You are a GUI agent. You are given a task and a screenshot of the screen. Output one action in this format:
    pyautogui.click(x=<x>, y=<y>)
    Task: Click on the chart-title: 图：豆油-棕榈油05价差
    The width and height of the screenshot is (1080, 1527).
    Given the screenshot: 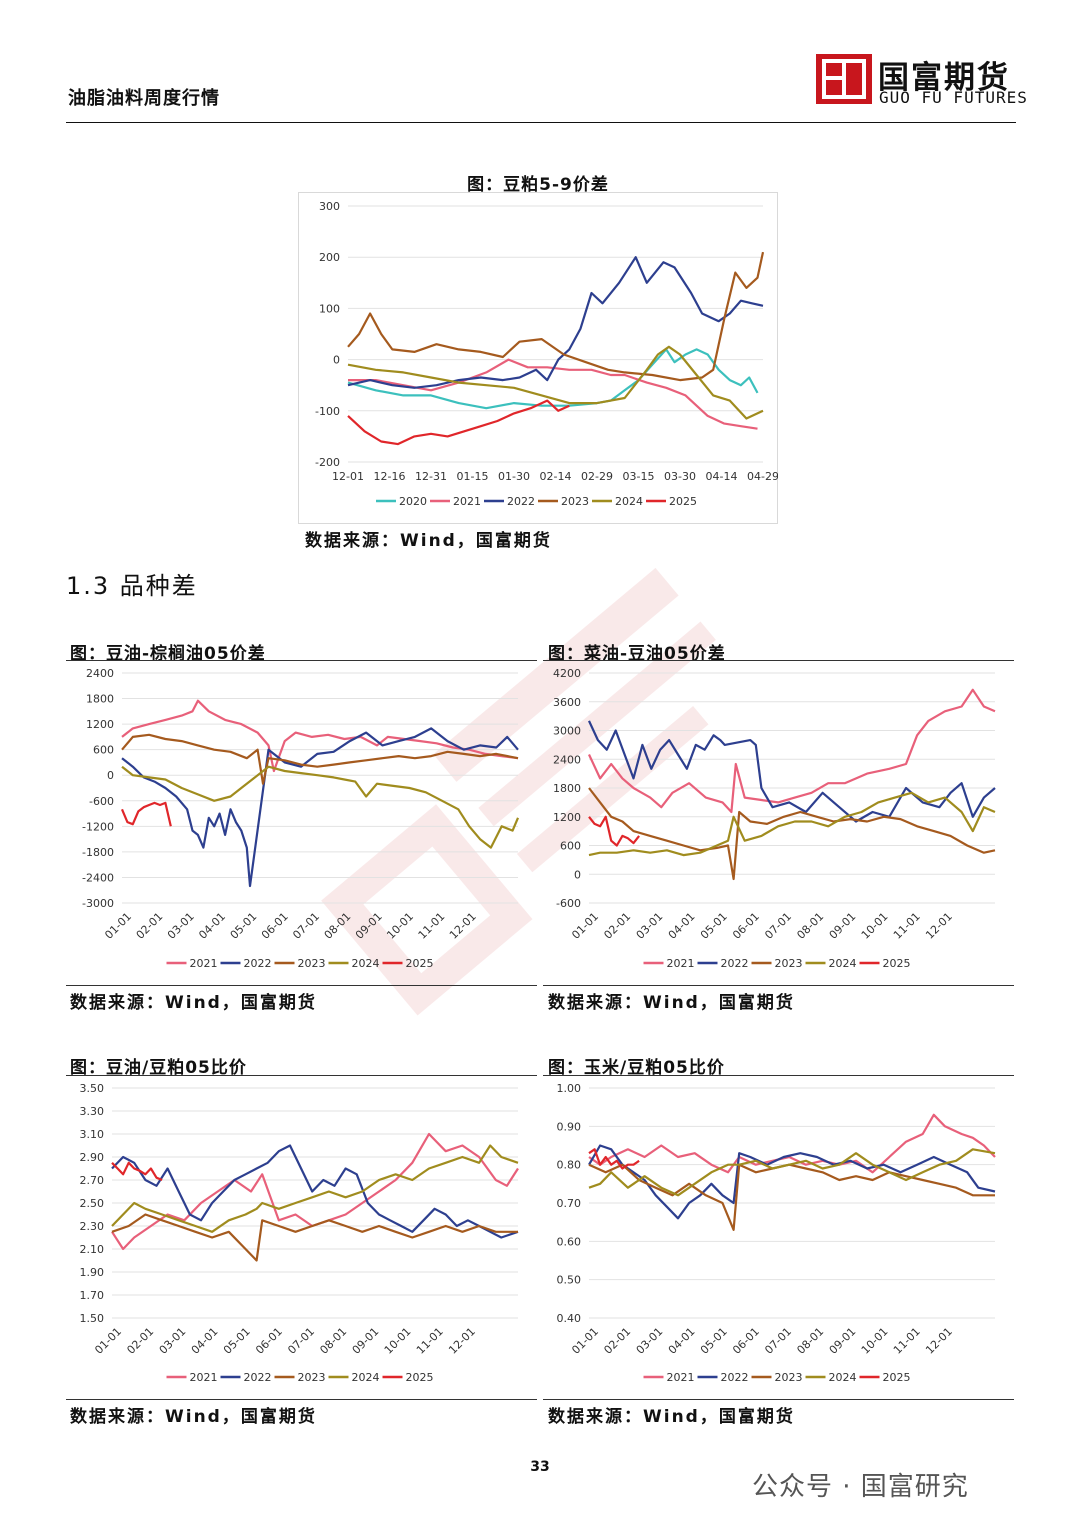 What is the action you would take?
    pyautogui.click(x=168, y=654)
    